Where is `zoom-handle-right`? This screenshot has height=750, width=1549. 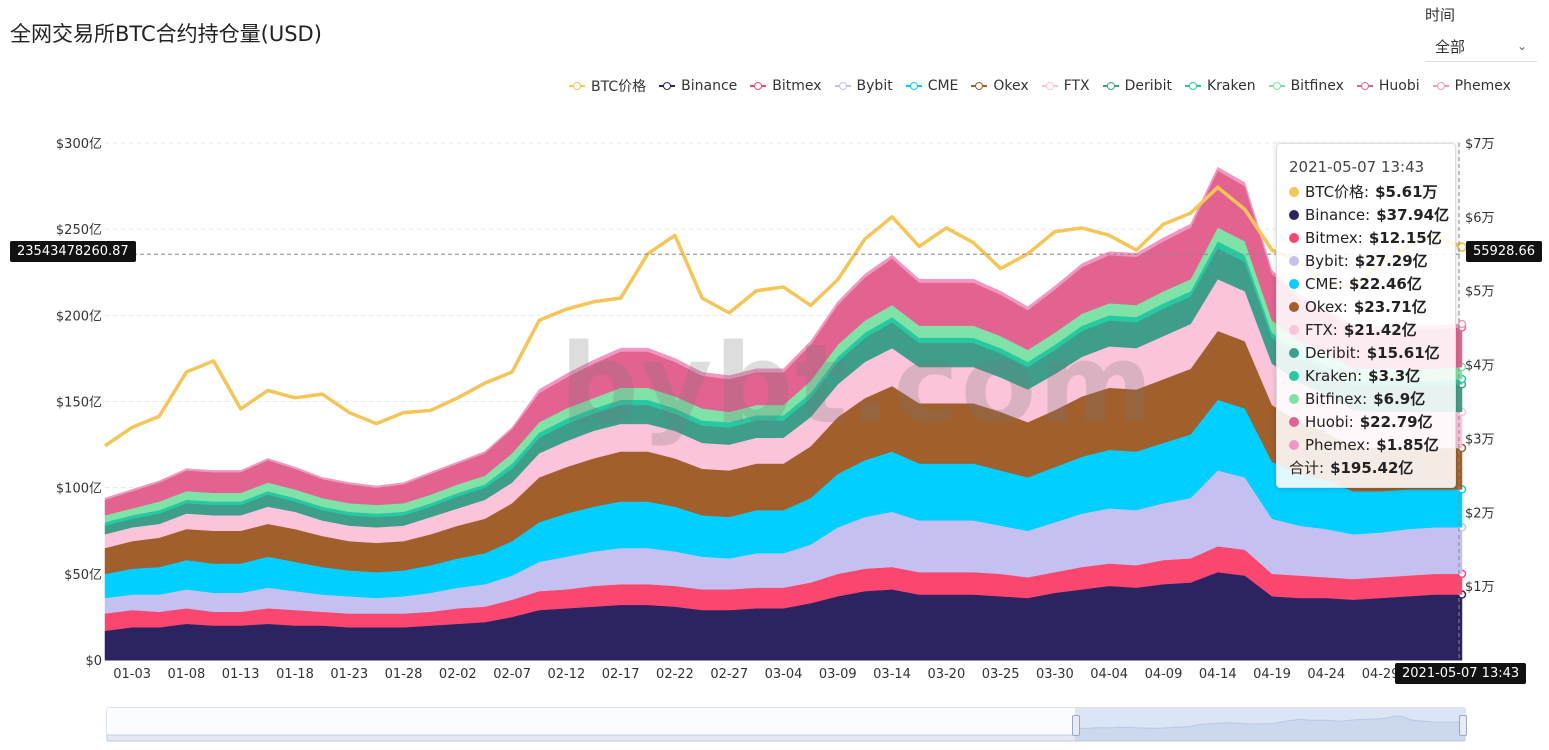 zoom-handle-right is located at coordinates (1463, 725).